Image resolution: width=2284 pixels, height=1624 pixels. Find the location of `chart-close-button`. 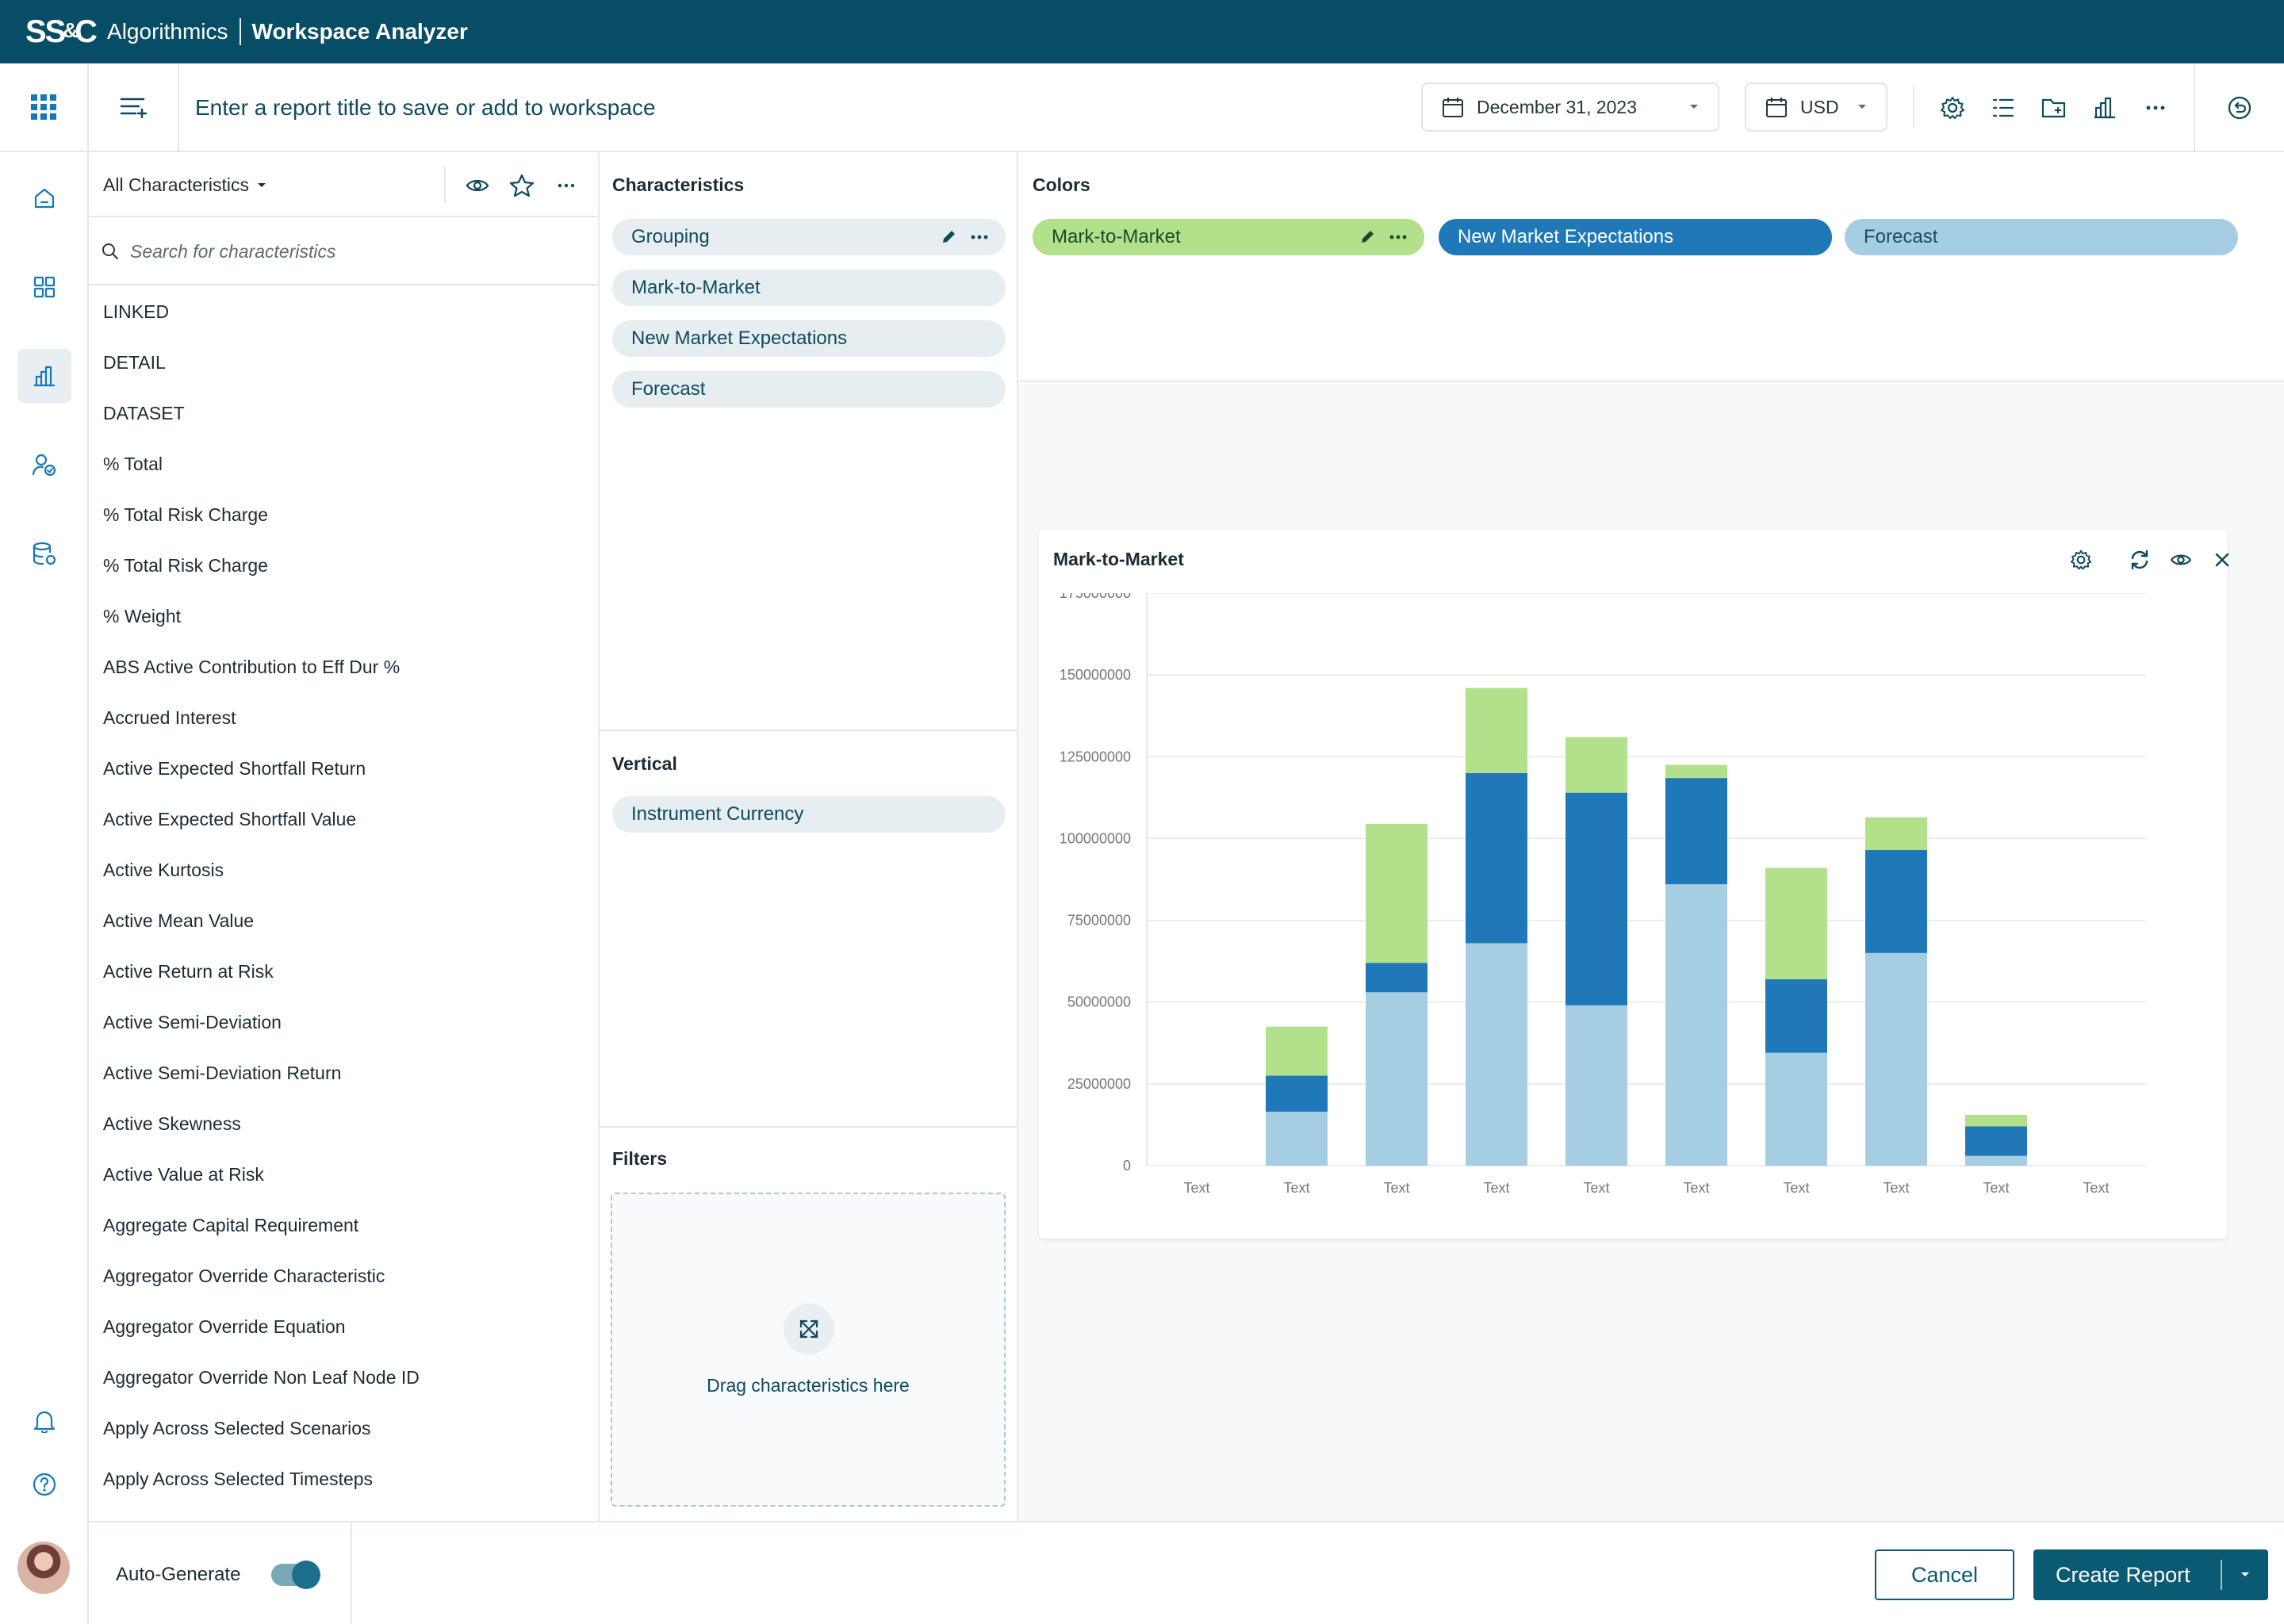

chart-close-button is located at coordinates (2222, 560).